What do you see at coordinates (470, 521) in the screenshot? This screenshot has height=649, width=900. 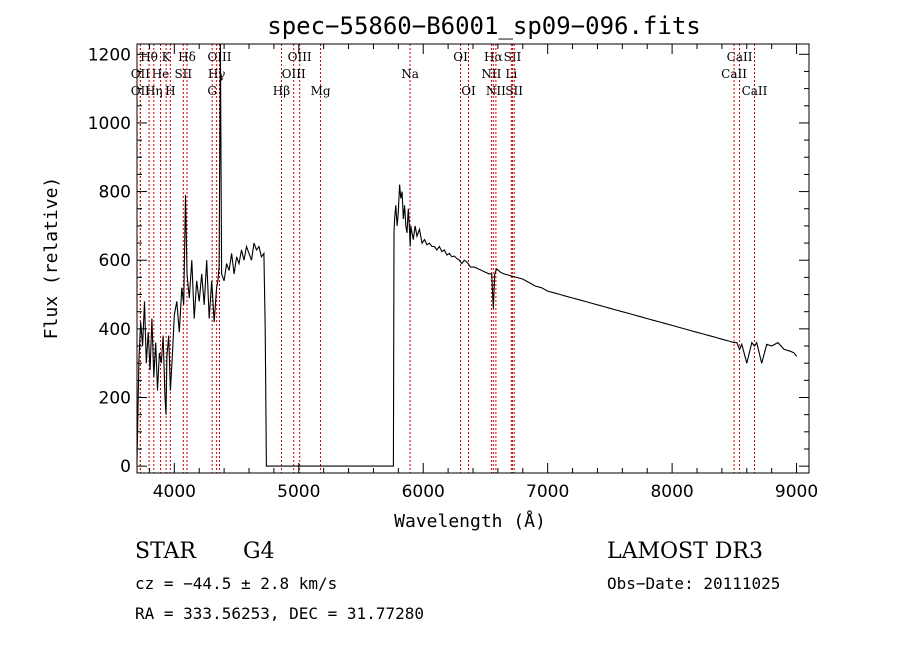 I see `x-axis-label: Wavelength (Å)` at bounding box center [470, 521].